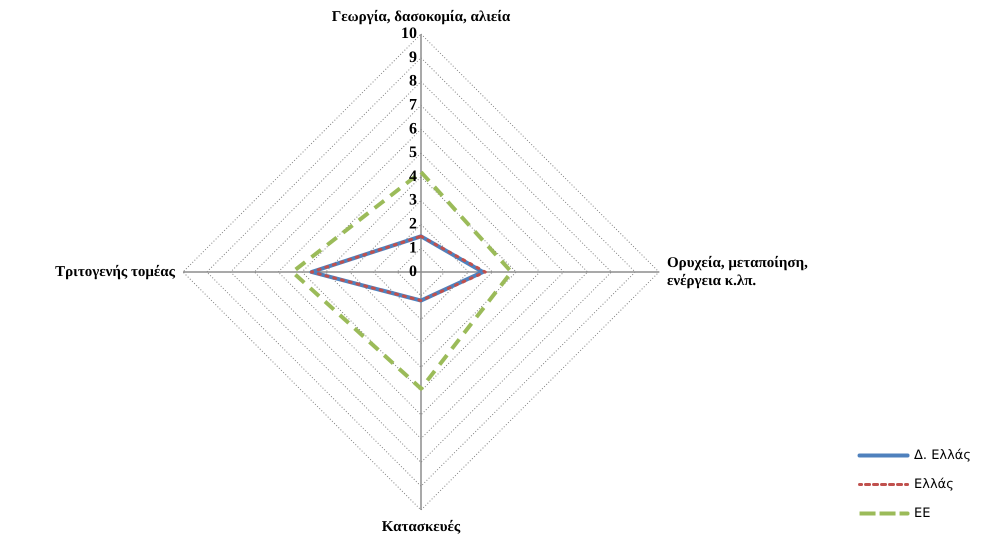  Describe the element at coordinates (922, 513) in the screenshot. I see `legend-label: ΕΕ` at that location.